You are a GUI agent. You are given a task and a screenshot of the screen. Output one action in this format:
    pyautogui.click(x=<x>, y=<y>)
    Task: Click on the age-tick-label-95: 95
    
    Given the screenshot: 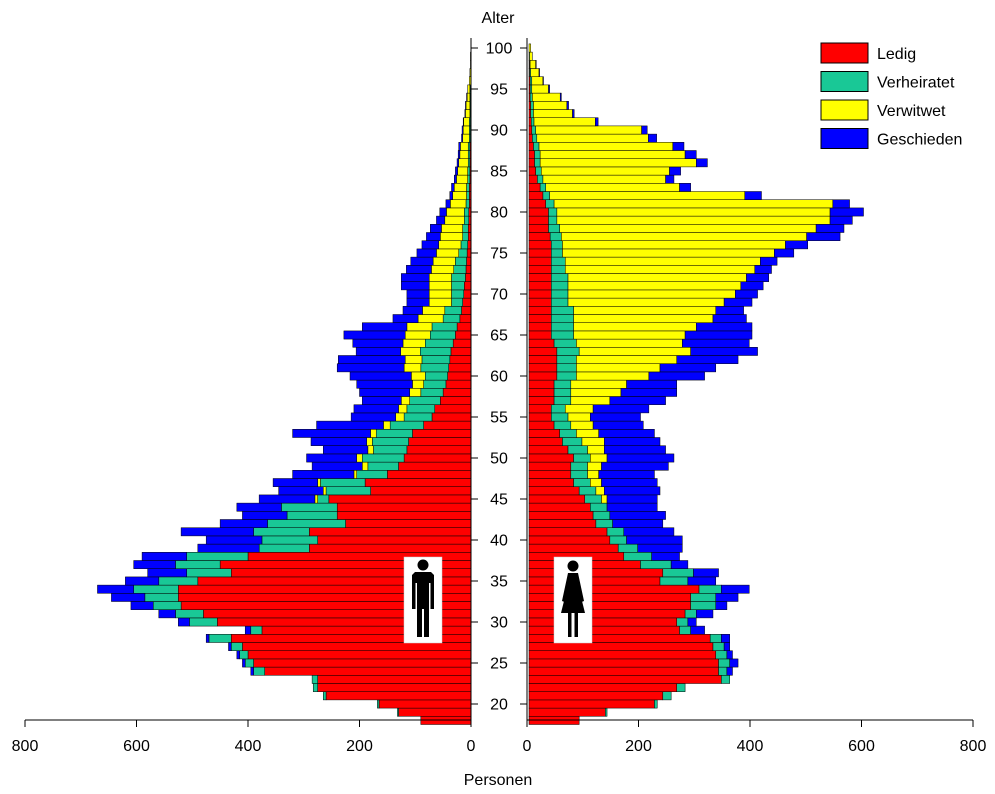 What is the action you would take?
    pyautogui.click(x=499, y=90)
    